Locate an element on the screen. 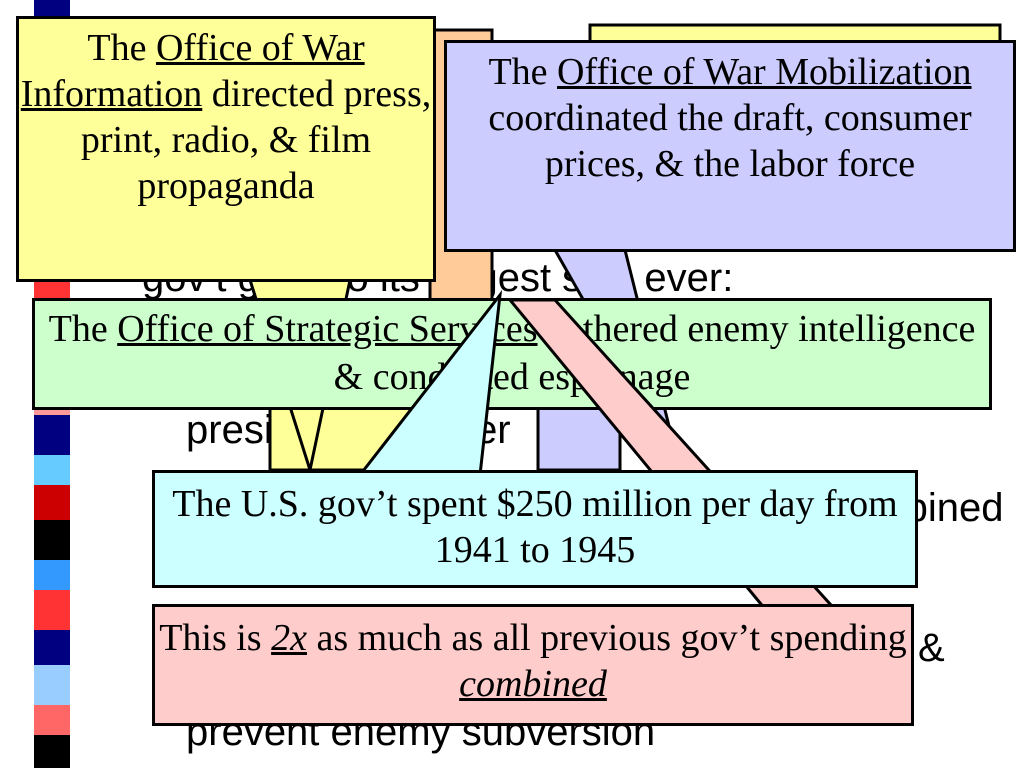  owm-name: Office of War Mobilization is located at coordinates (764, 72).